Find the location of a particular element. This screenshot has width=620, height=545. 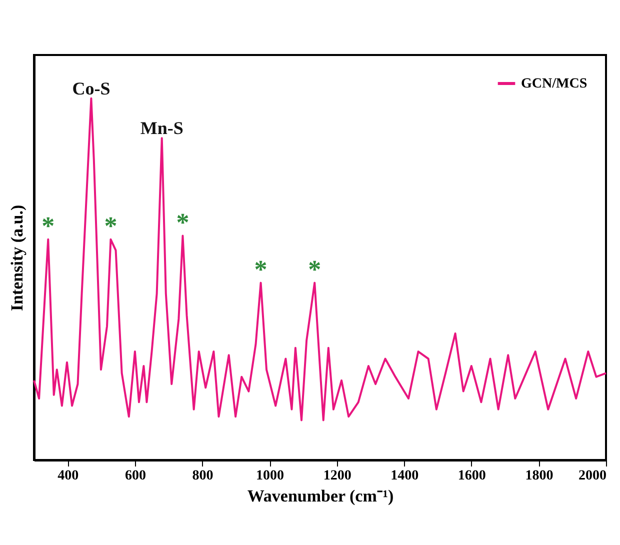

x-tick-label: 1600 is located at coordinates (472, 476).